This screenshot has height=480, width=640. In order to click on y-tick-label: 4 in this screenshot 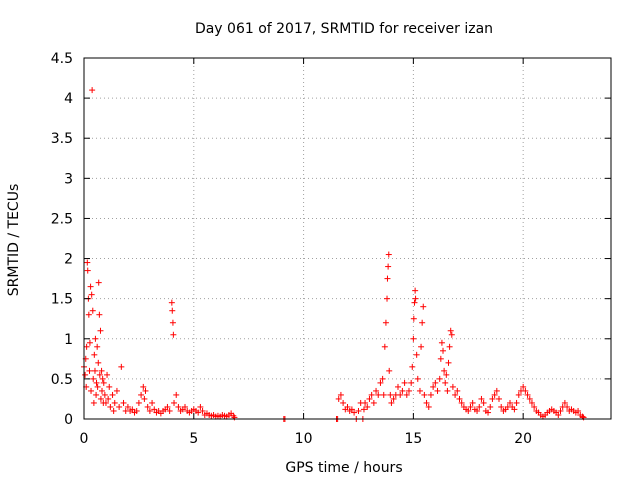, I will do `click(68, 99)`.